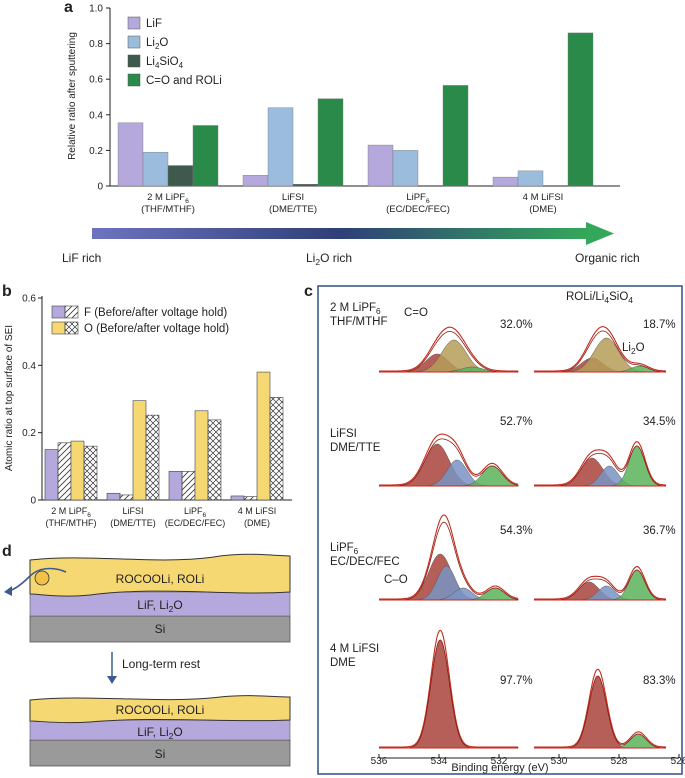  Describe the element at coordinates (516, 531) in the screenshot. I see `c-row-left-pct: 54.3%` at that location.